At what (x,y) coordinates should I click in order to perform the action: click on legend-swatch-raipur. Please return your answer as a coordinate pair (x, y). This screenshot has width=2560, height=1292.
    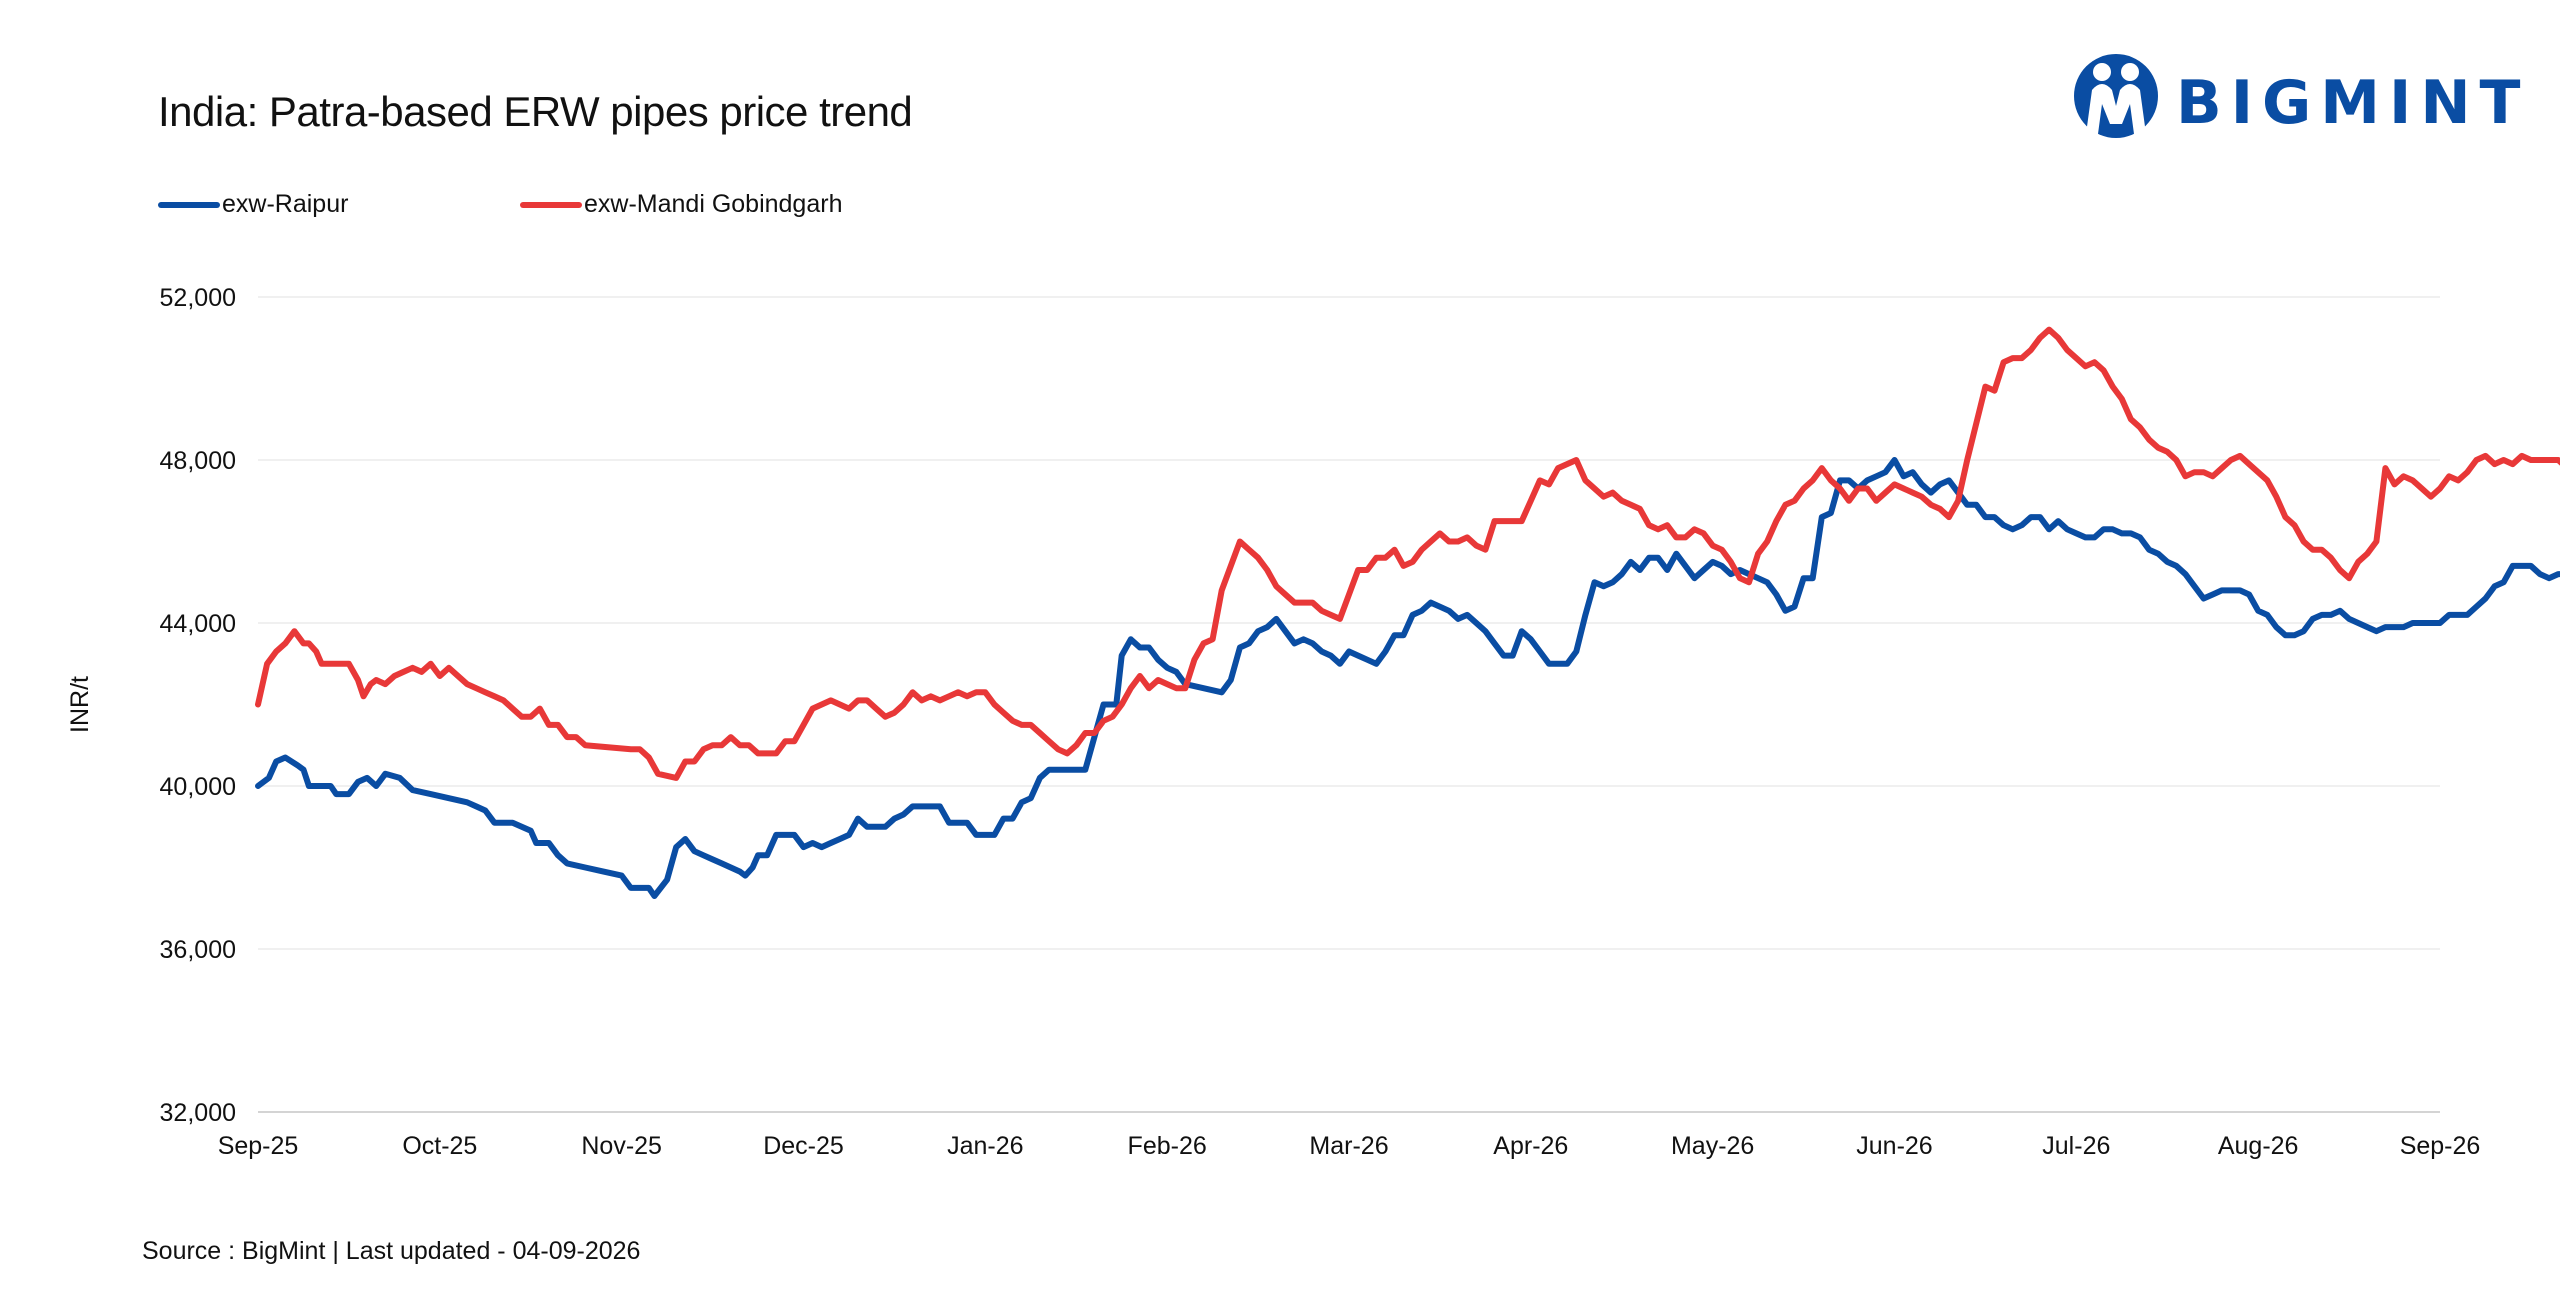
    Looking at the image, I should click on (189, 204).